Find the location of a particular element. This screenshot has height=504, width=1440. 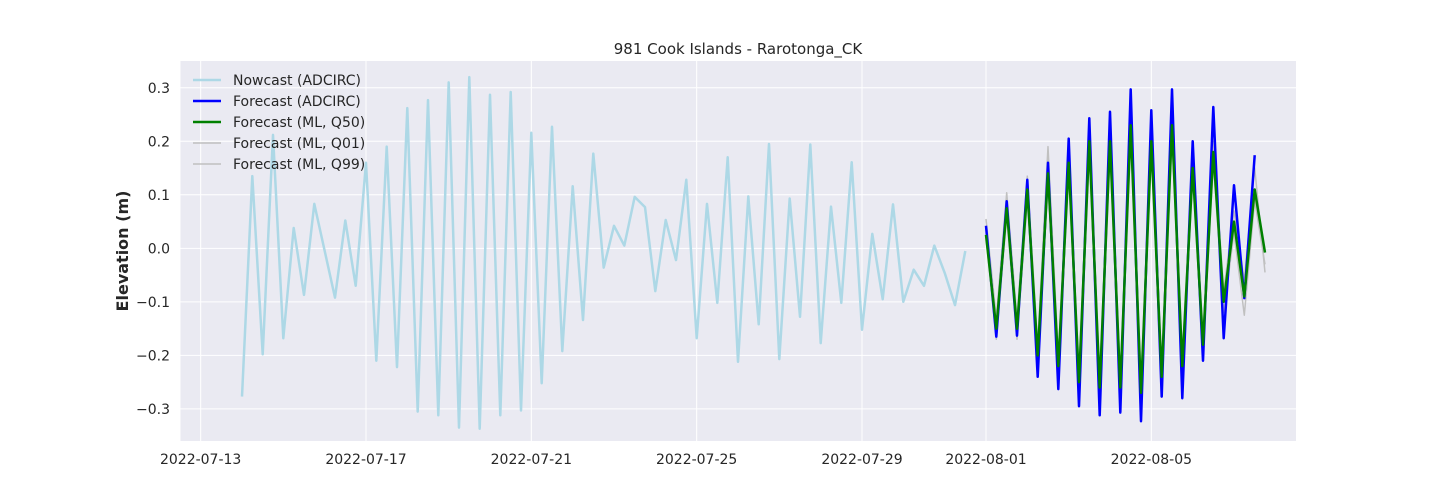

y-tick-label: −0.1 is located at coordinates (153, 303).